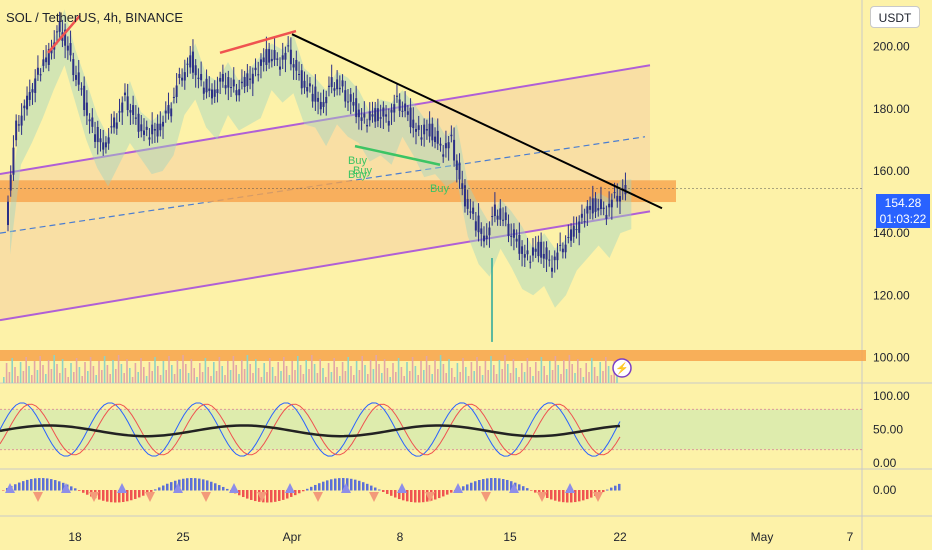 Image resolution: width=932 pixels, height=550 pixels. I want to click on channel-upper-line, so click(325, 120).